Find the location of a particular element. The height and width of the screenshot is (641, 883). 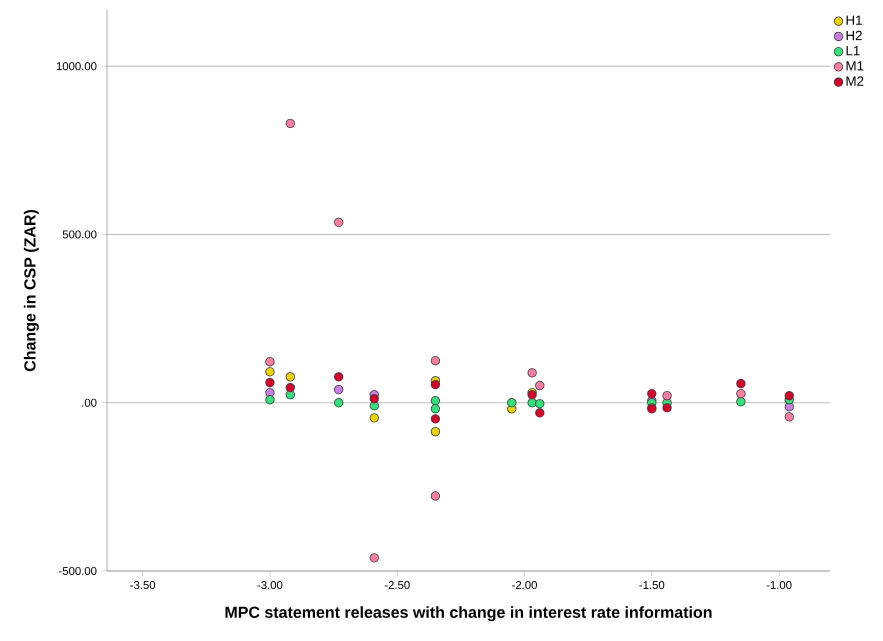

x-tick-label: -3.50 is located at coordinates (143, 585).